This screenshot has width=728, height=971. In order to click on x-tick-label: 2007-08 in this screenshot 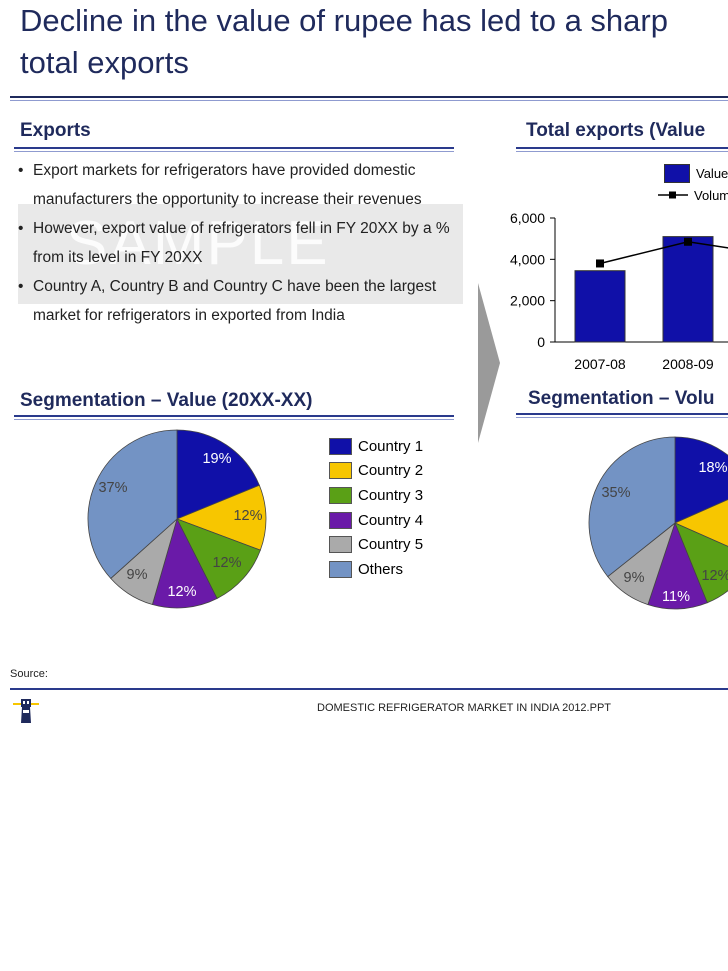, I will do `click(600, 364)`.